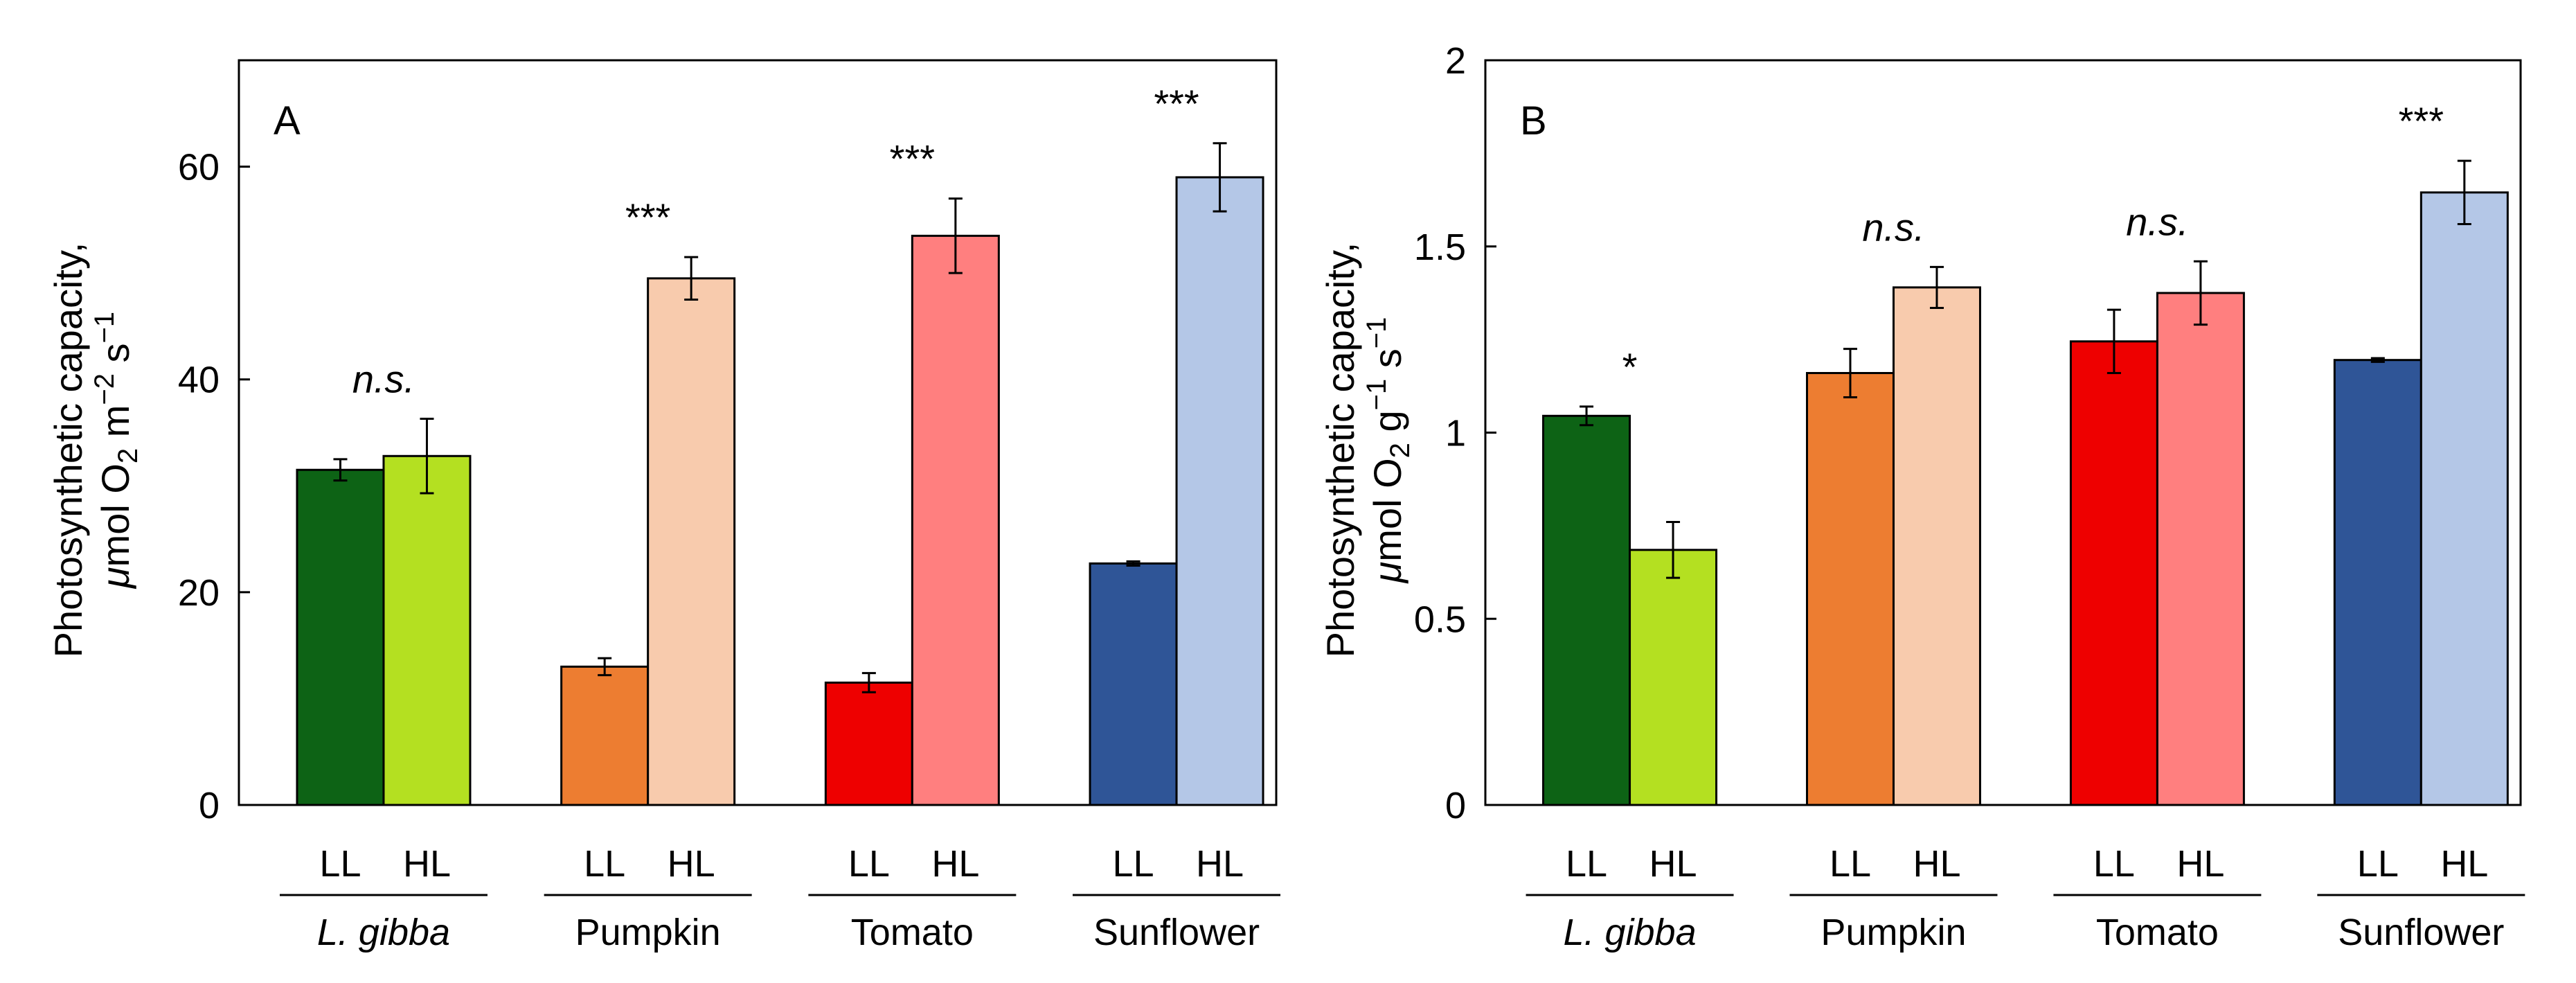  Describe the element at coordinates (199, 593) in the screenshot. I see `y-tick-label: 20` at that location.